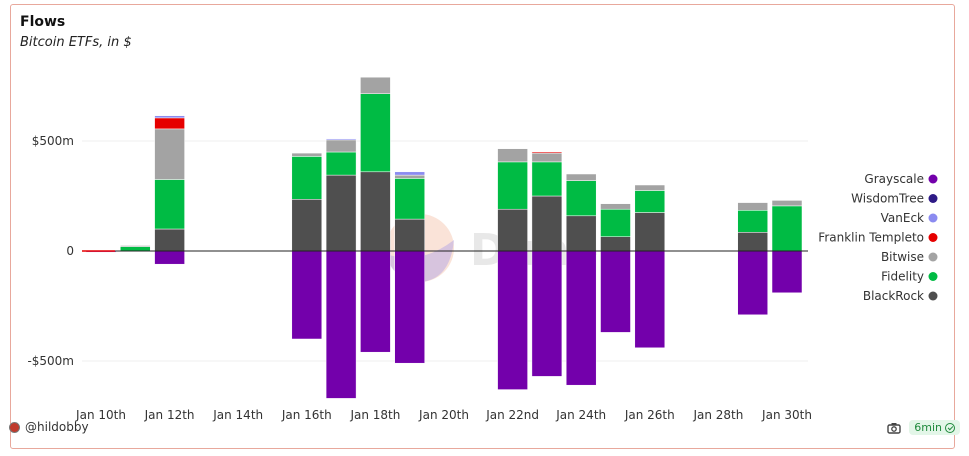 The width and height of the screenshot is (969, 456). What do you see at coordinates (100, 415) in the screenshot?
I see `x-tick-label: Jan 10th` at bounding box center [100, 415].